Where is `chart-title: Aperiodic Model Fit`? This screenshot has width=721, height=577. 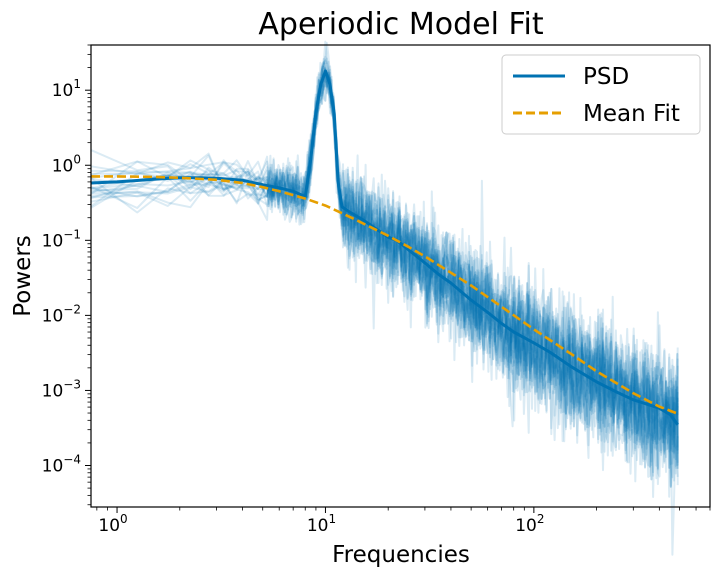 chart-title: Aperiodic Model Fit is located at coordinates (400, 24).